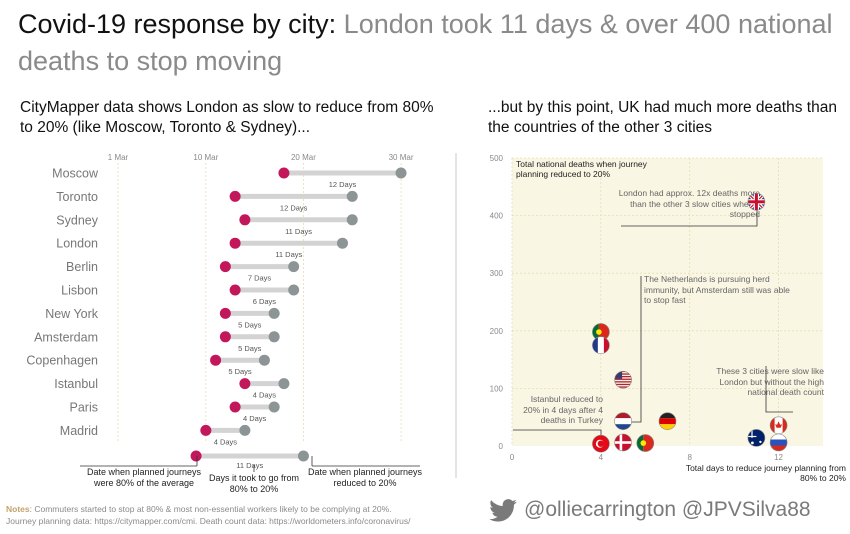  Describe the element at coordinates (690, 323) in the screenshot. I see `scatter-points` at that location.